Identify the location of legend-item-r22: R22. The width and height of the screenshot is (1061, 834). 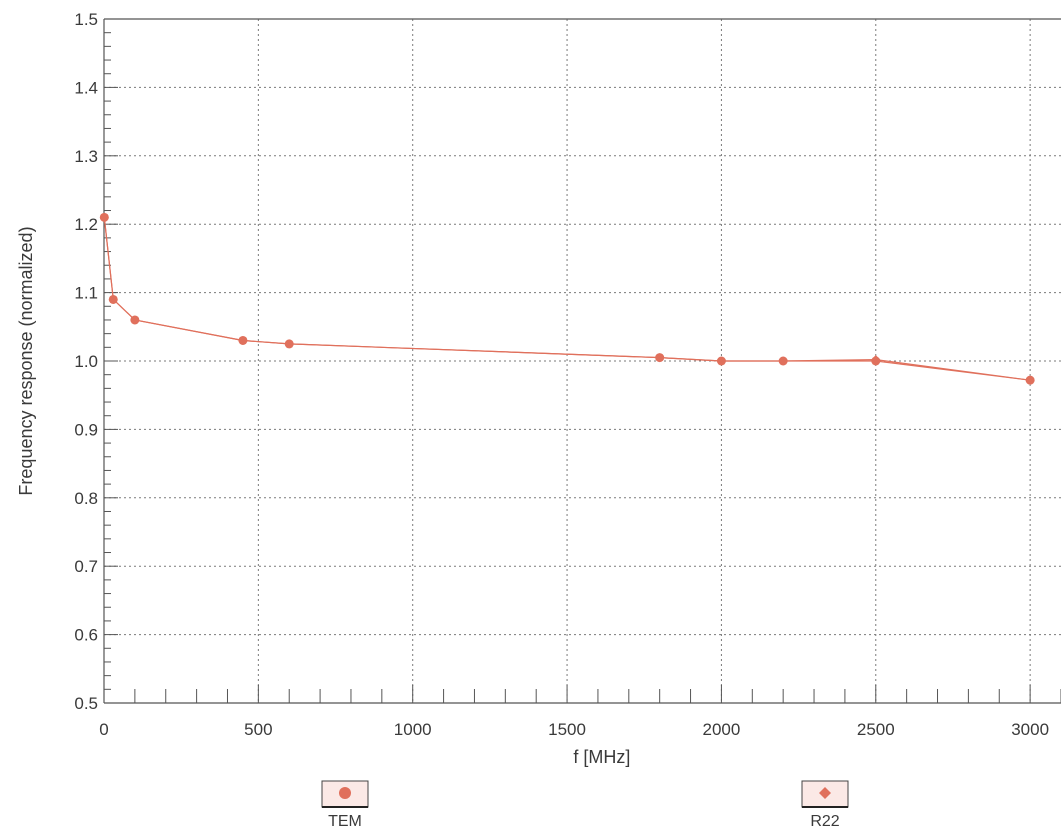
(825, 805).